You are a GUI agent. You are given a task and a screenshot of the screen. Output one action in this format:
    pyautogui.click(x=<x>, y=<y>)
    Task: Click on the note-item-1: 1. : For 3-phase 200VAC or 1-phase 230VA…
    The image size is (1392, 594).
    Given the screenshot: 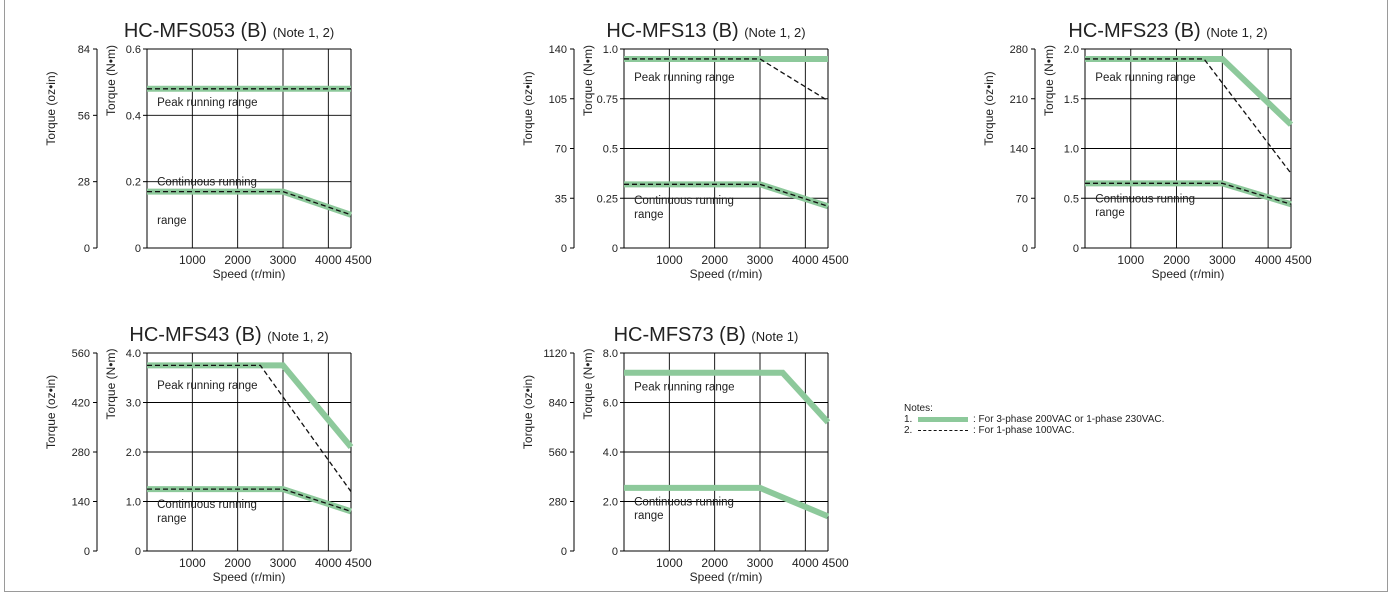 What is the action you would take?
    pyautogui.click(x=1034, y=419)
    